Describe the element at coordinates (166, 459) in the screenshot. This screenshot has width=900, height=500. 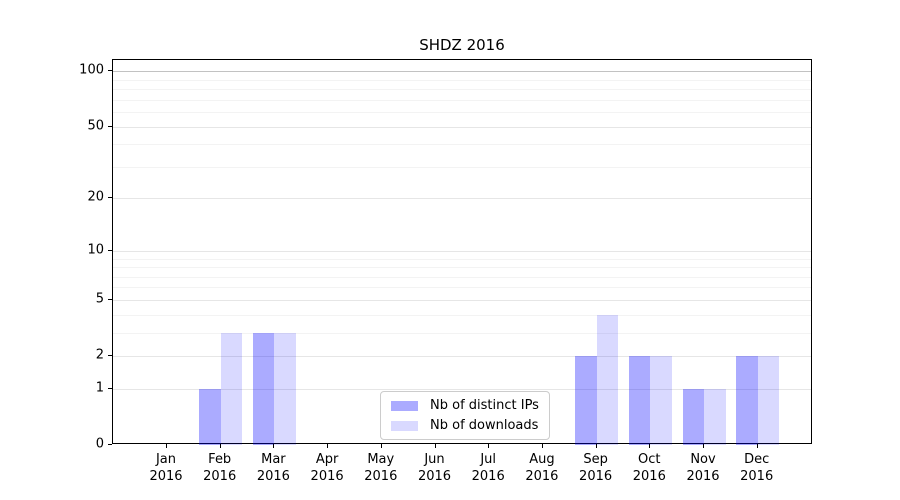
I see `x-tick-month: Jan` at that location.